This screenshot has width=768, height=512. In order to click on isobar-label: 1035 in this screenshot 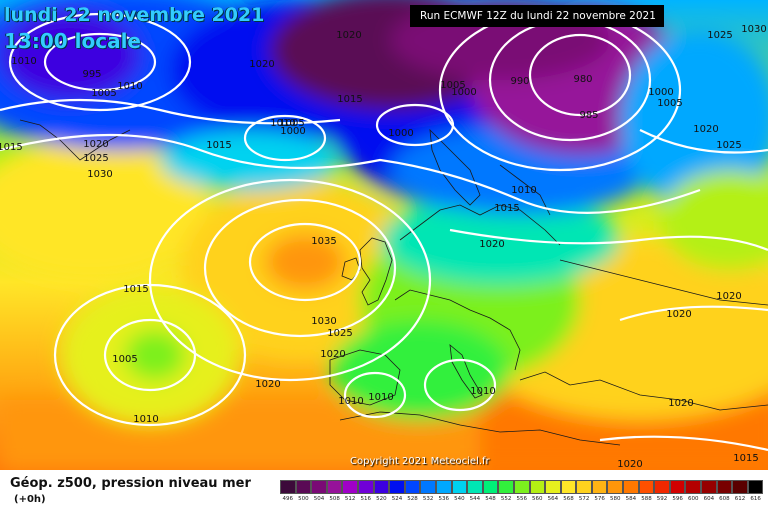, I will do `click(323, 241)`.